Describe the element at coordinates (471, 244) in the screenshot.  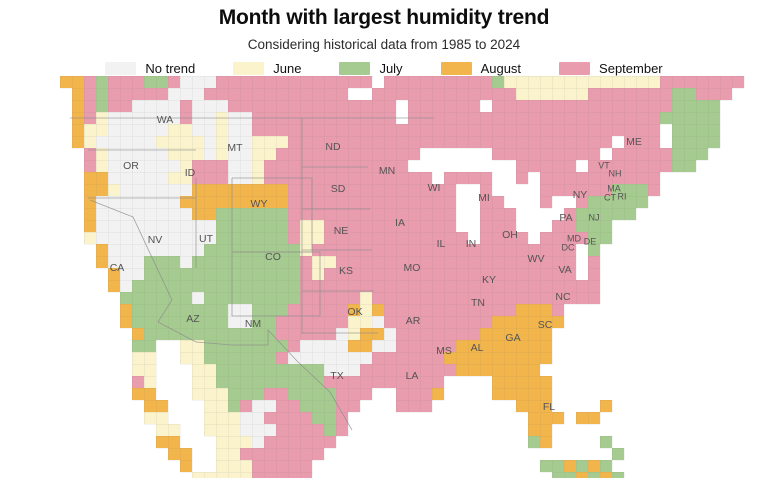
I see `state-label-IN: IN` at that location.